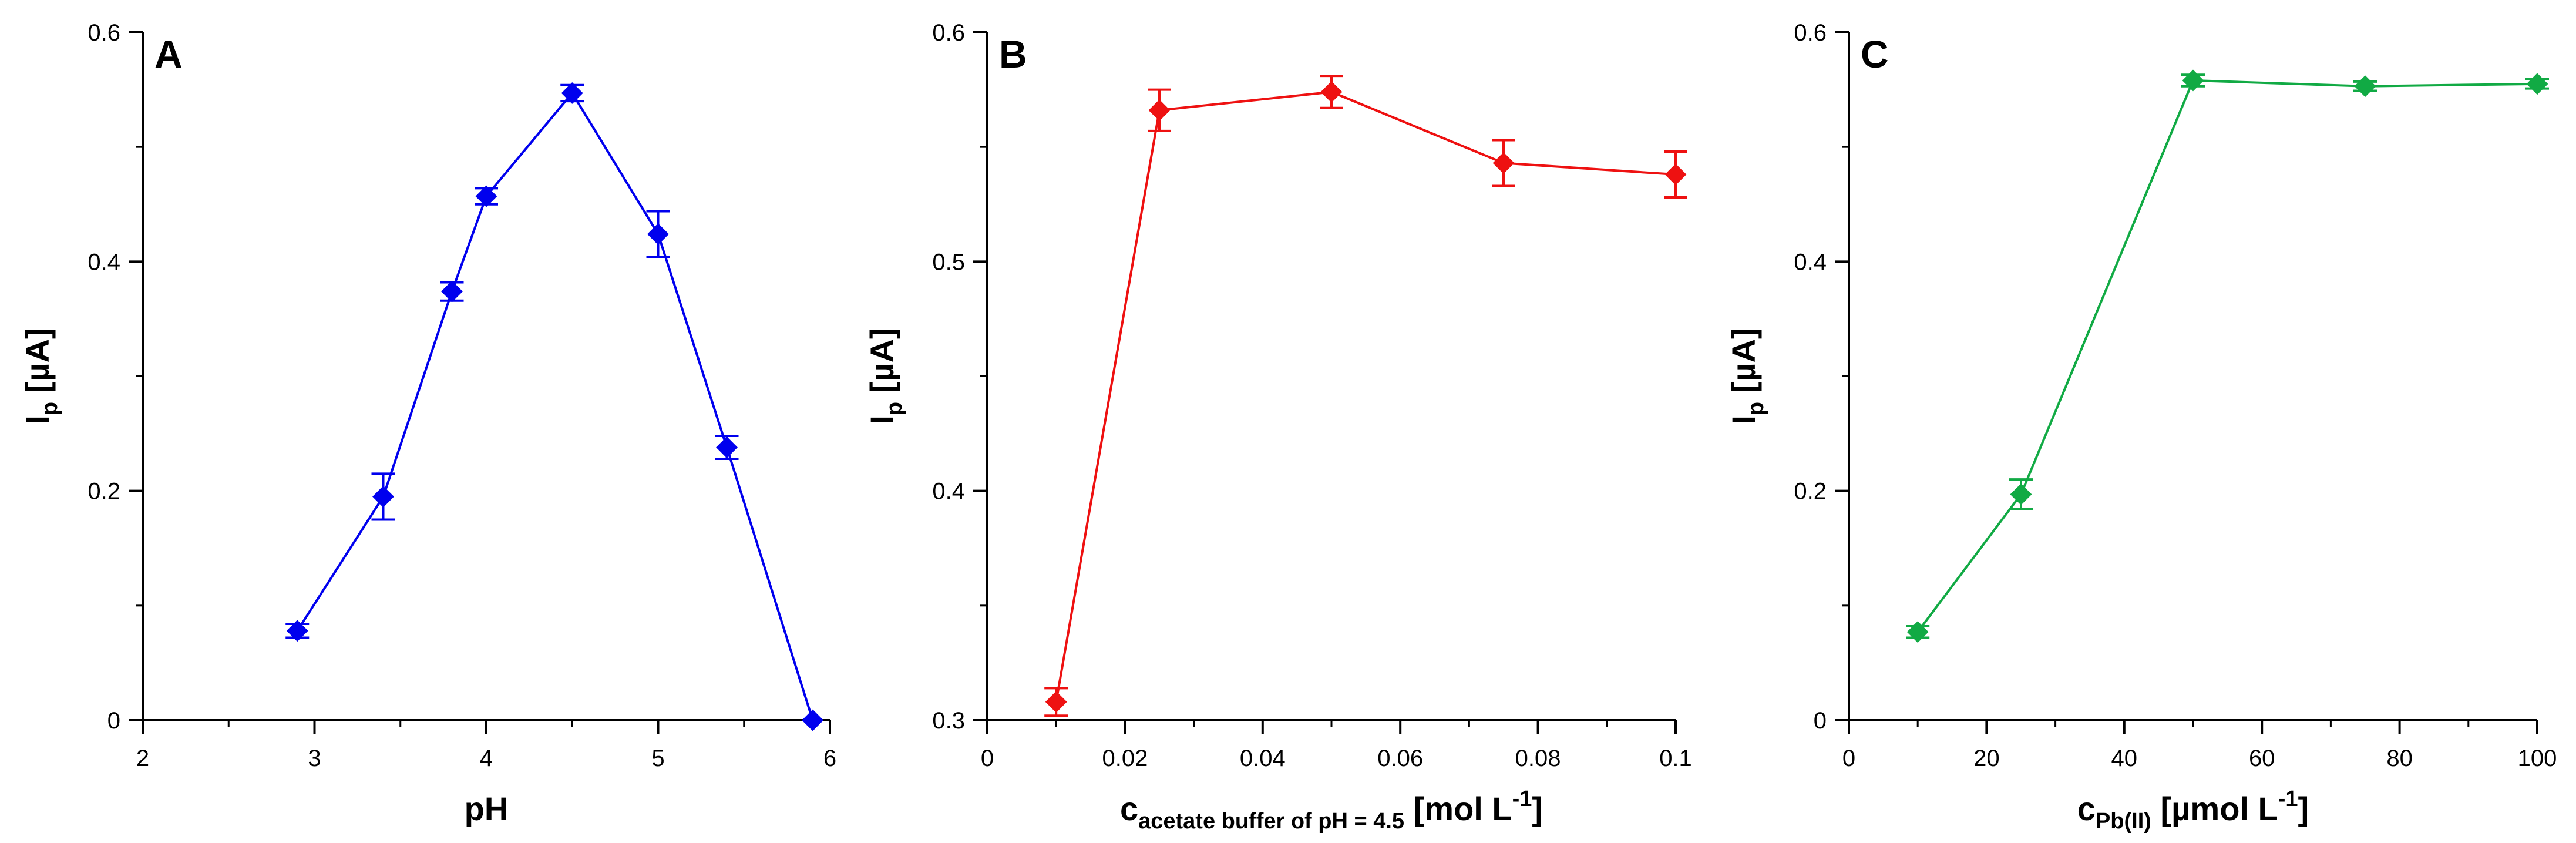  I want to click on x-tick-label: 0.06, so click(1400, 758).